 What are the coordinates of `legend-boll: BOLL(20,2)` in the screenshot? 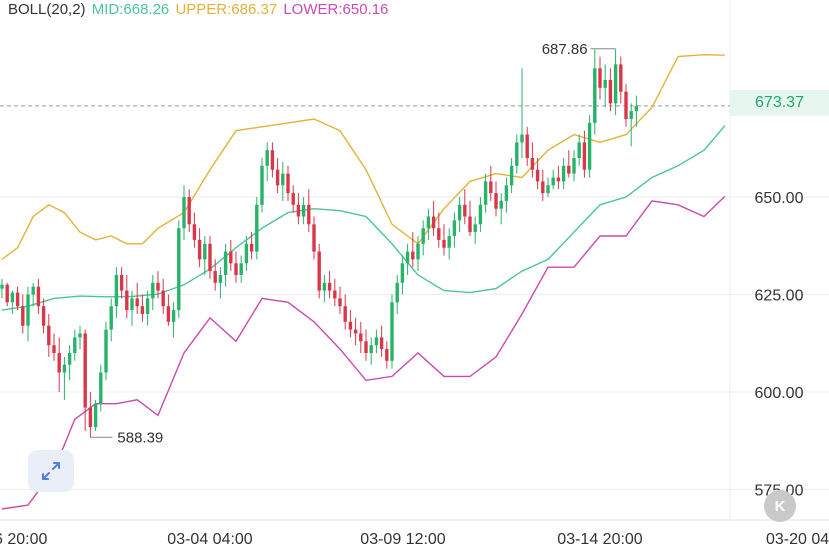 It's located at (47, 9).